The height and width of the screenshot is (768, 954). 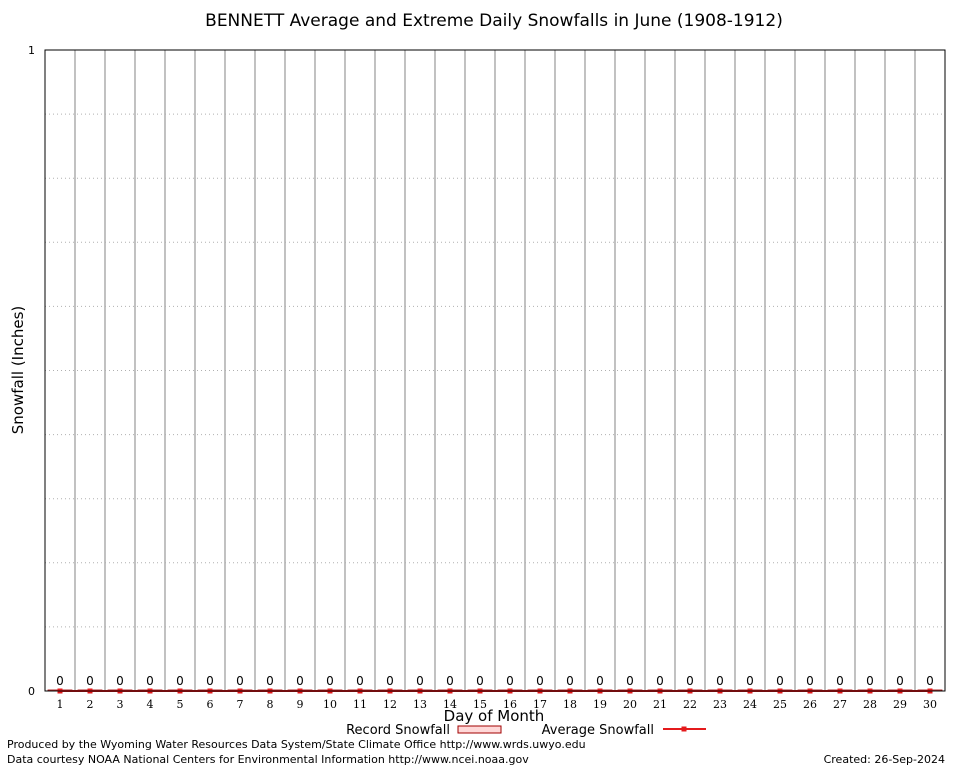 I want to click on x-tick-label: 22, so click(x=690, y=704).